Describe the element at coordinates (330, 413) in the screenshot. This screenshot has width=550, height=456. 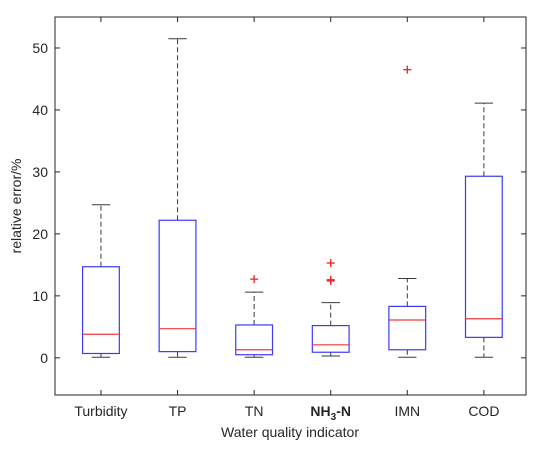
I see `x-tick-label: NH3-N` at that location.